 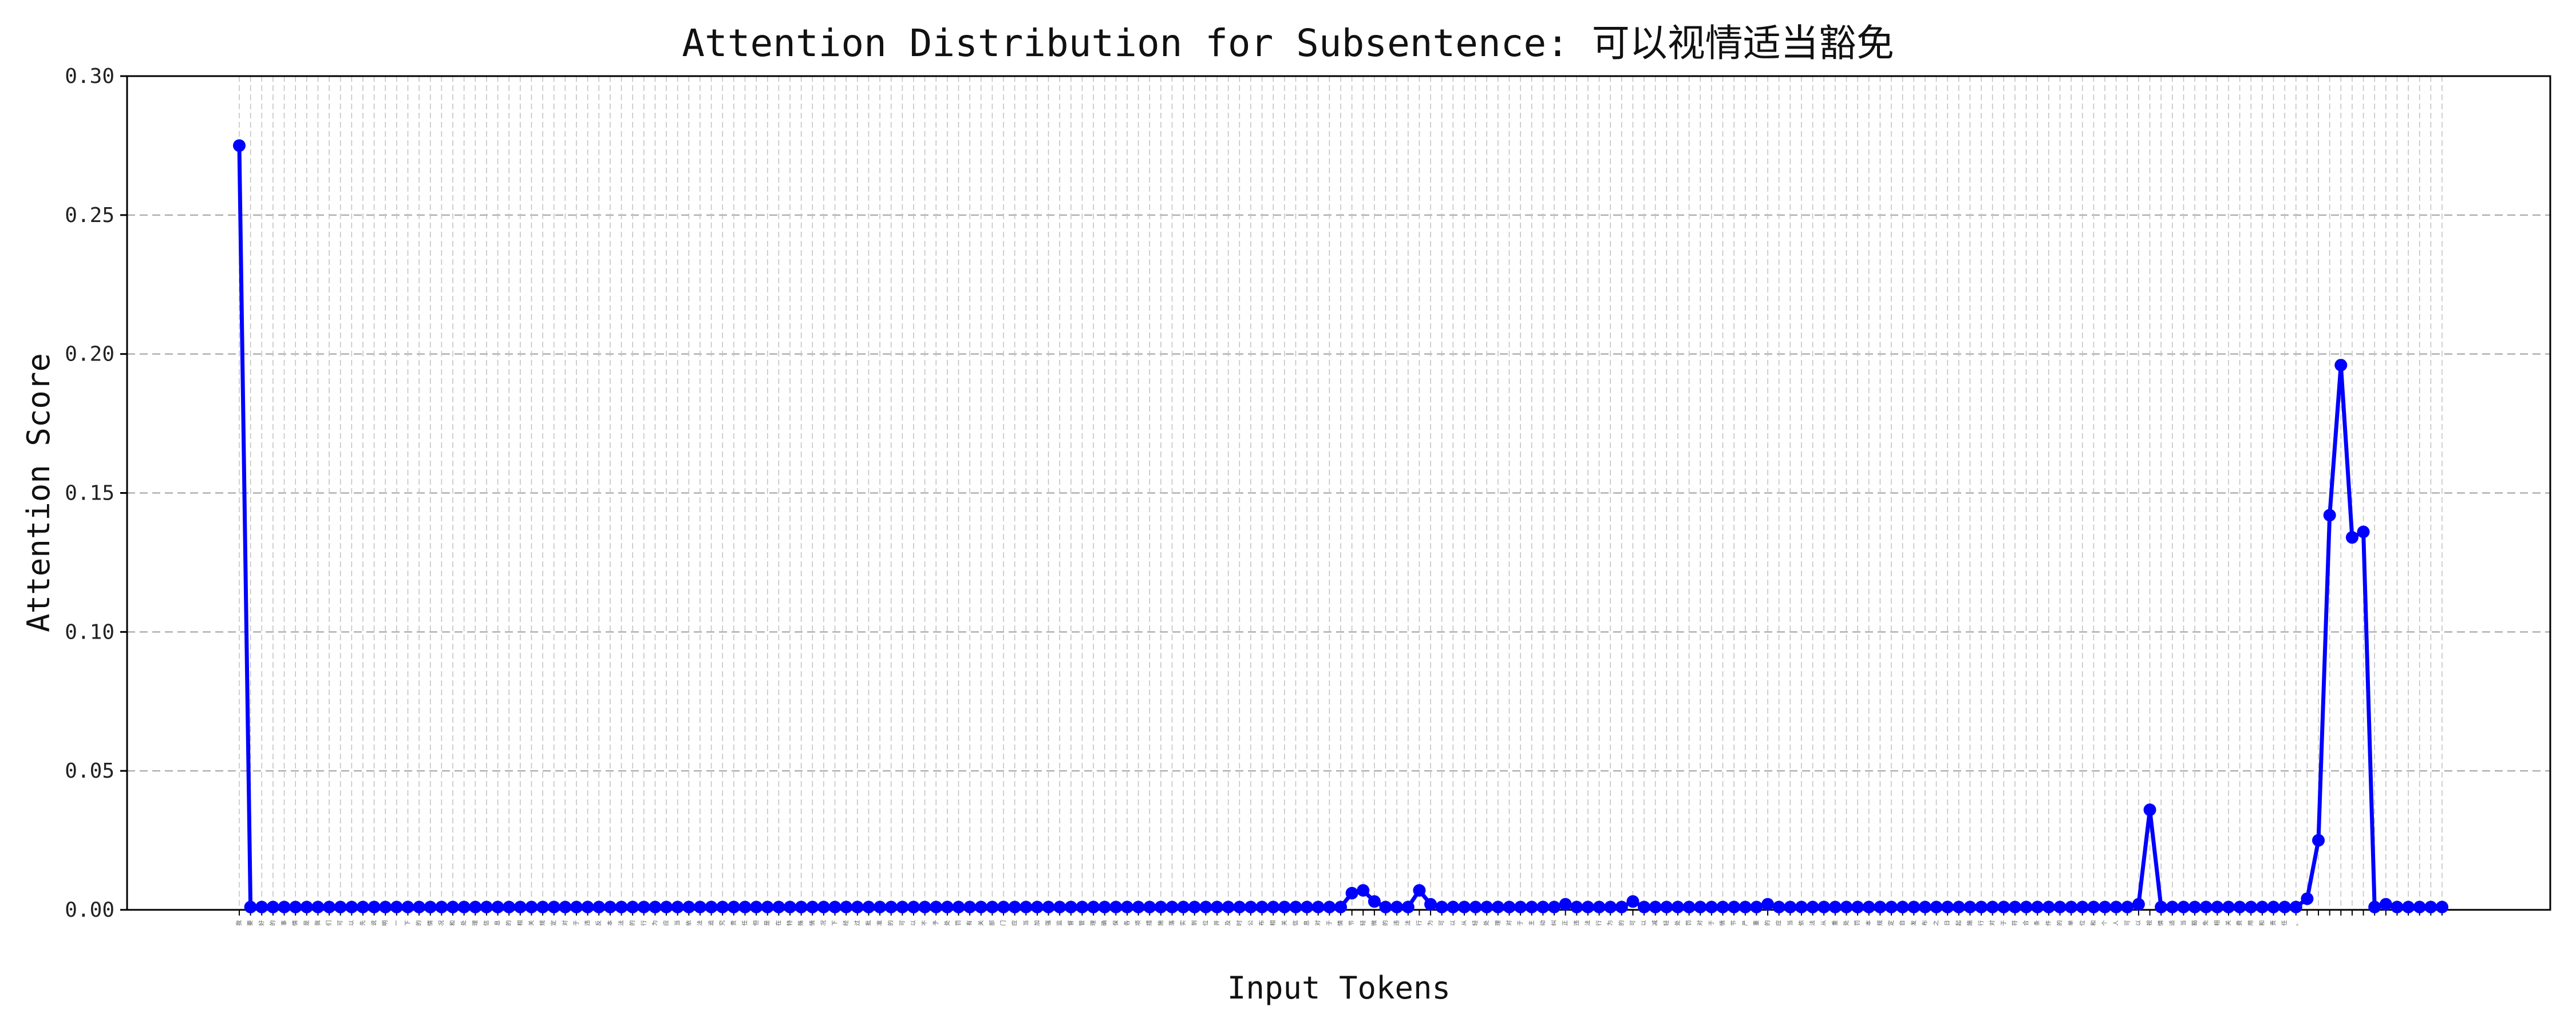 What do you see at coordinates (1104, 923) in the screenshot?
I see `x-tick-label: 确` at bounding box center [1104, 923].